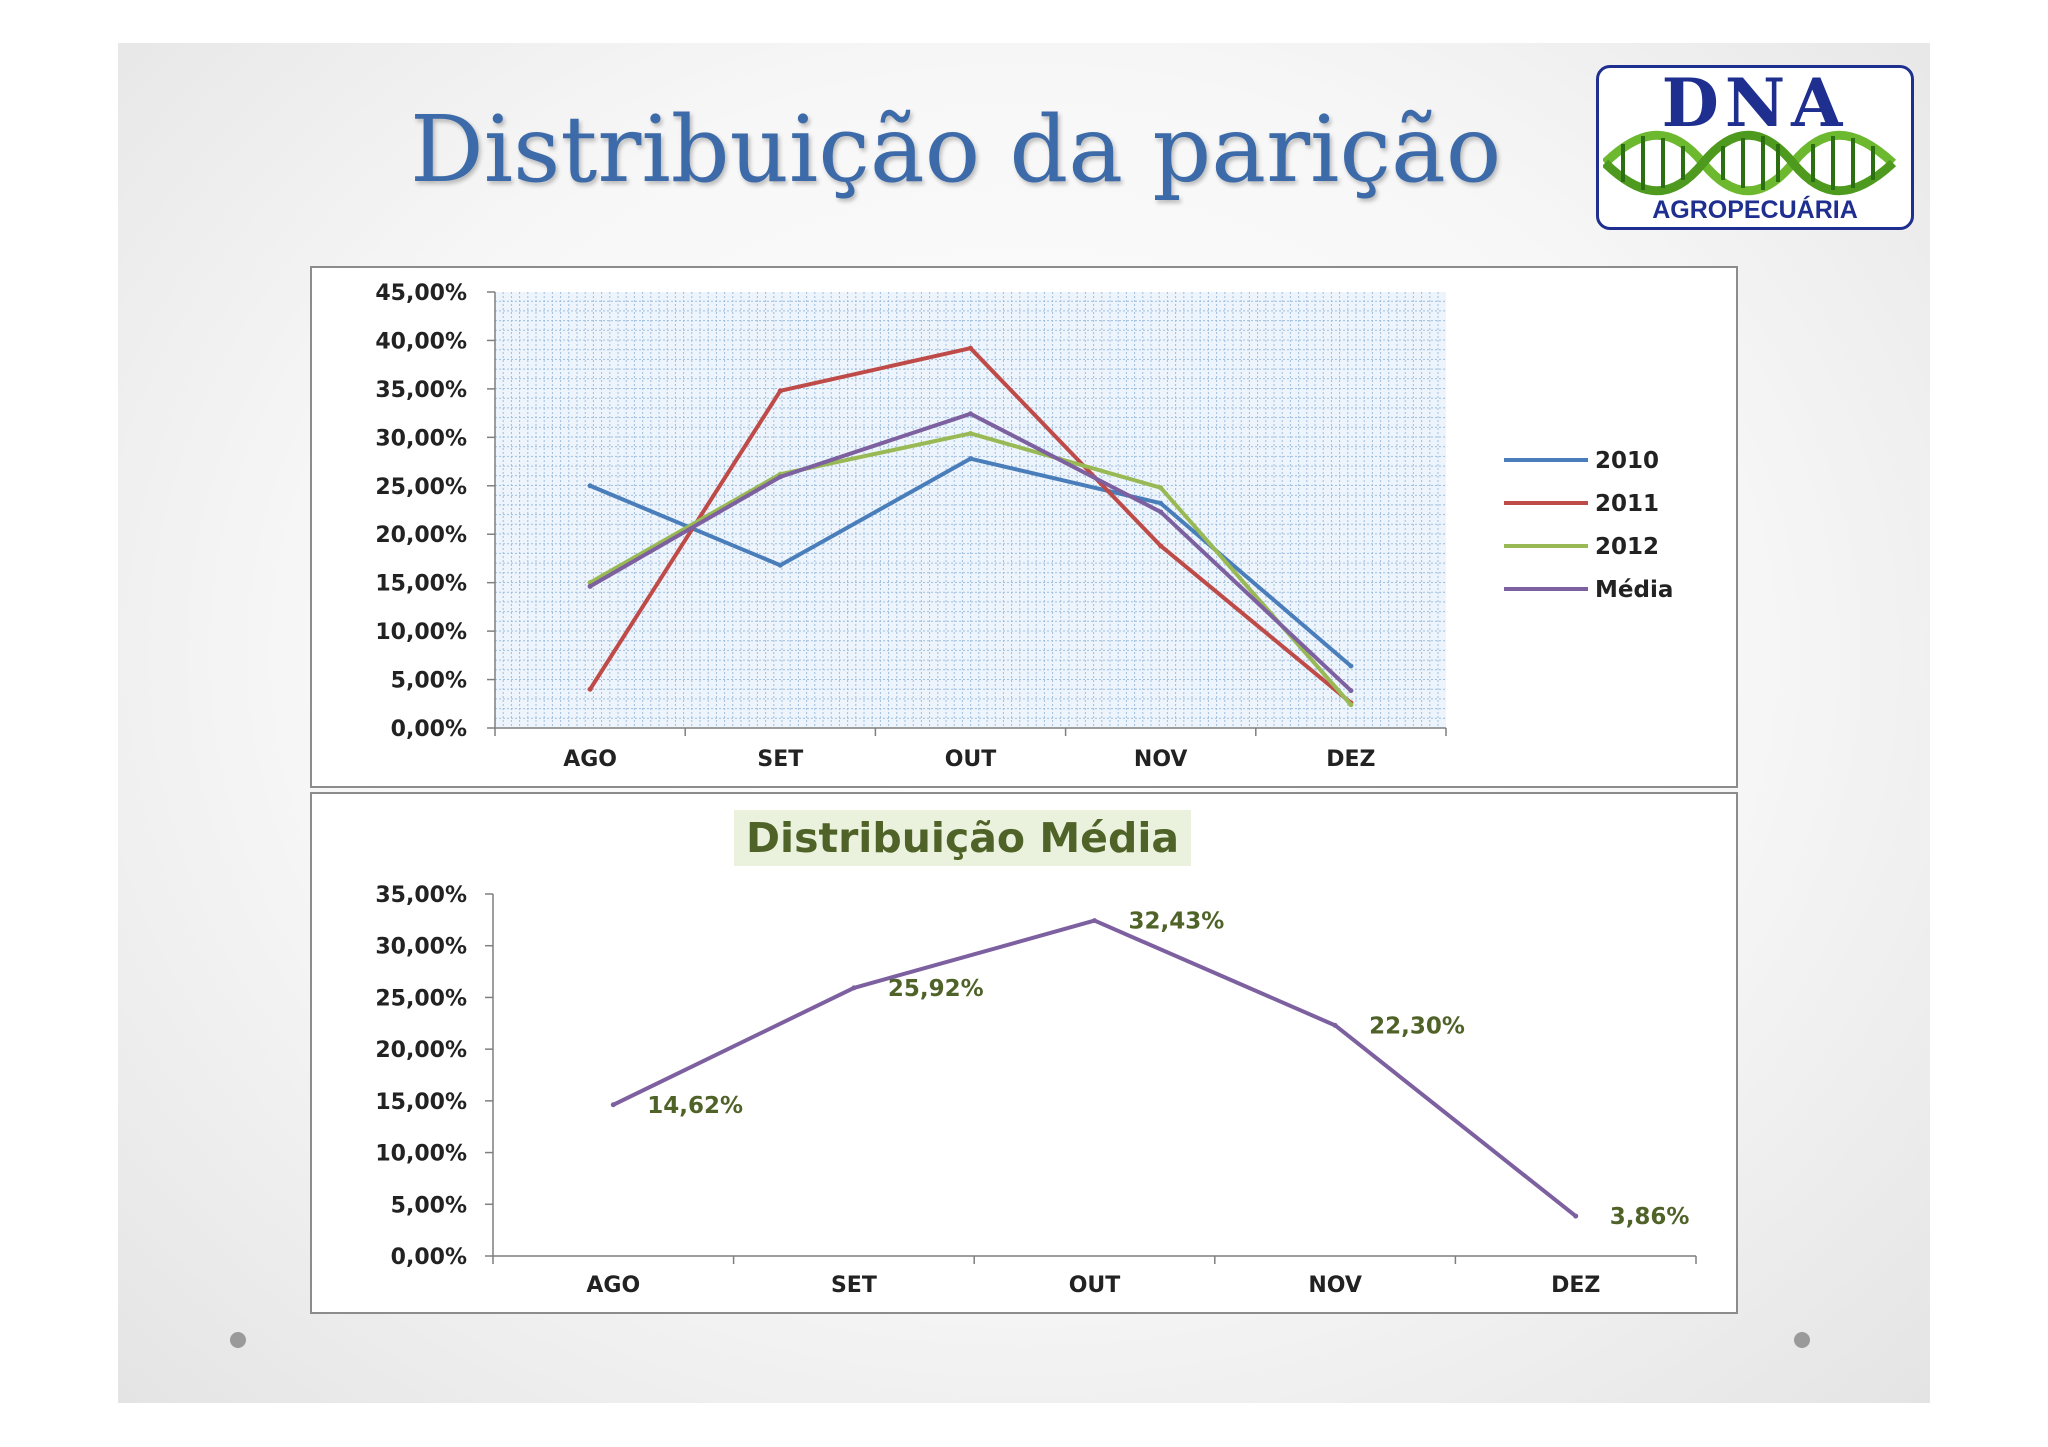 Image resolution: width=2048 pixels, height=1447 pixels. Describe the element at coordinates (238, 1340) in the screenshot. I see `slide-bullet-left` at that location.